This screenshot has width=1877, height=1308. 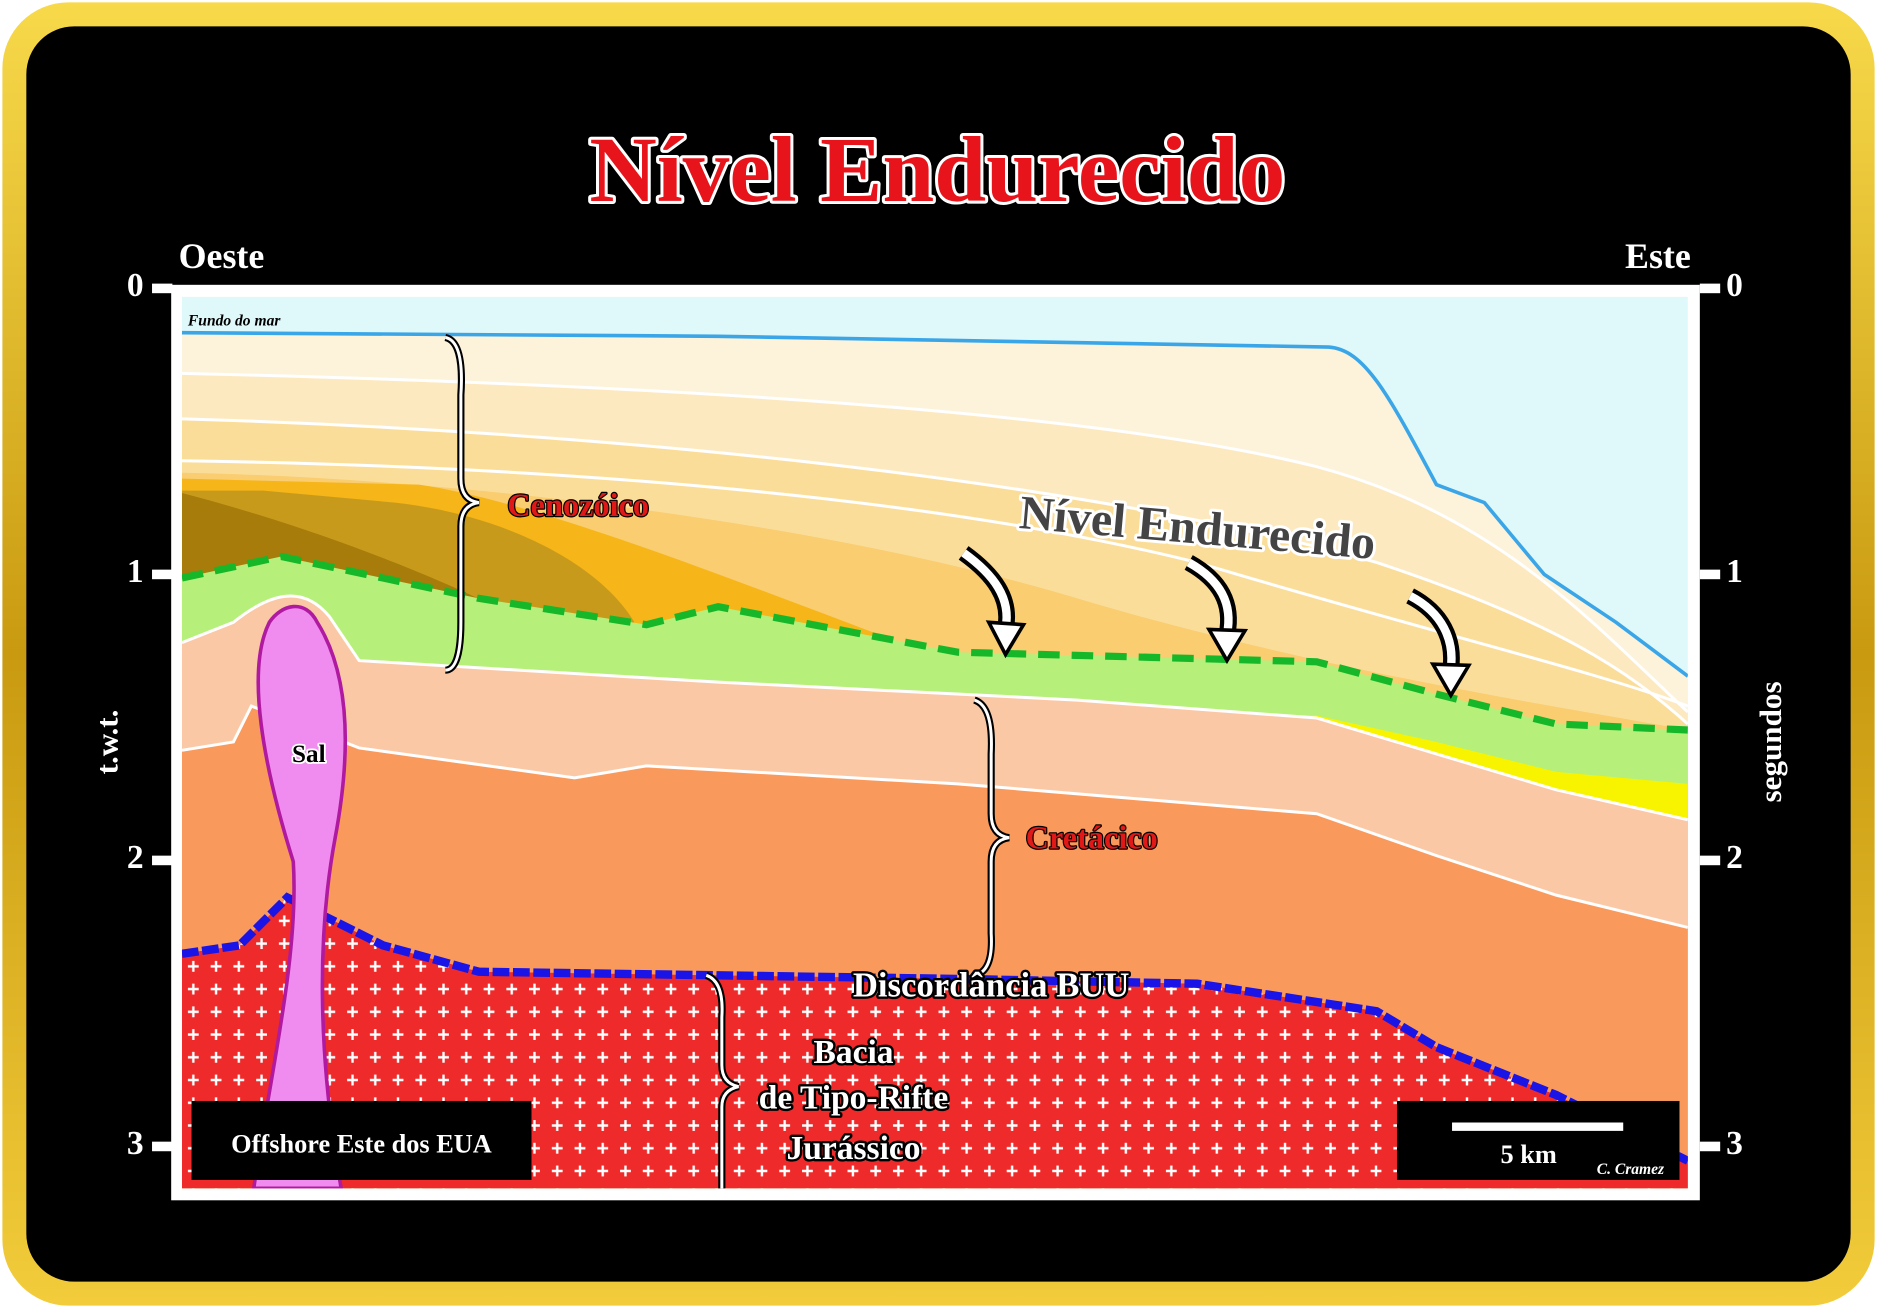 I want to click on title: Nível Endurecido, so click(x=937, y=170).